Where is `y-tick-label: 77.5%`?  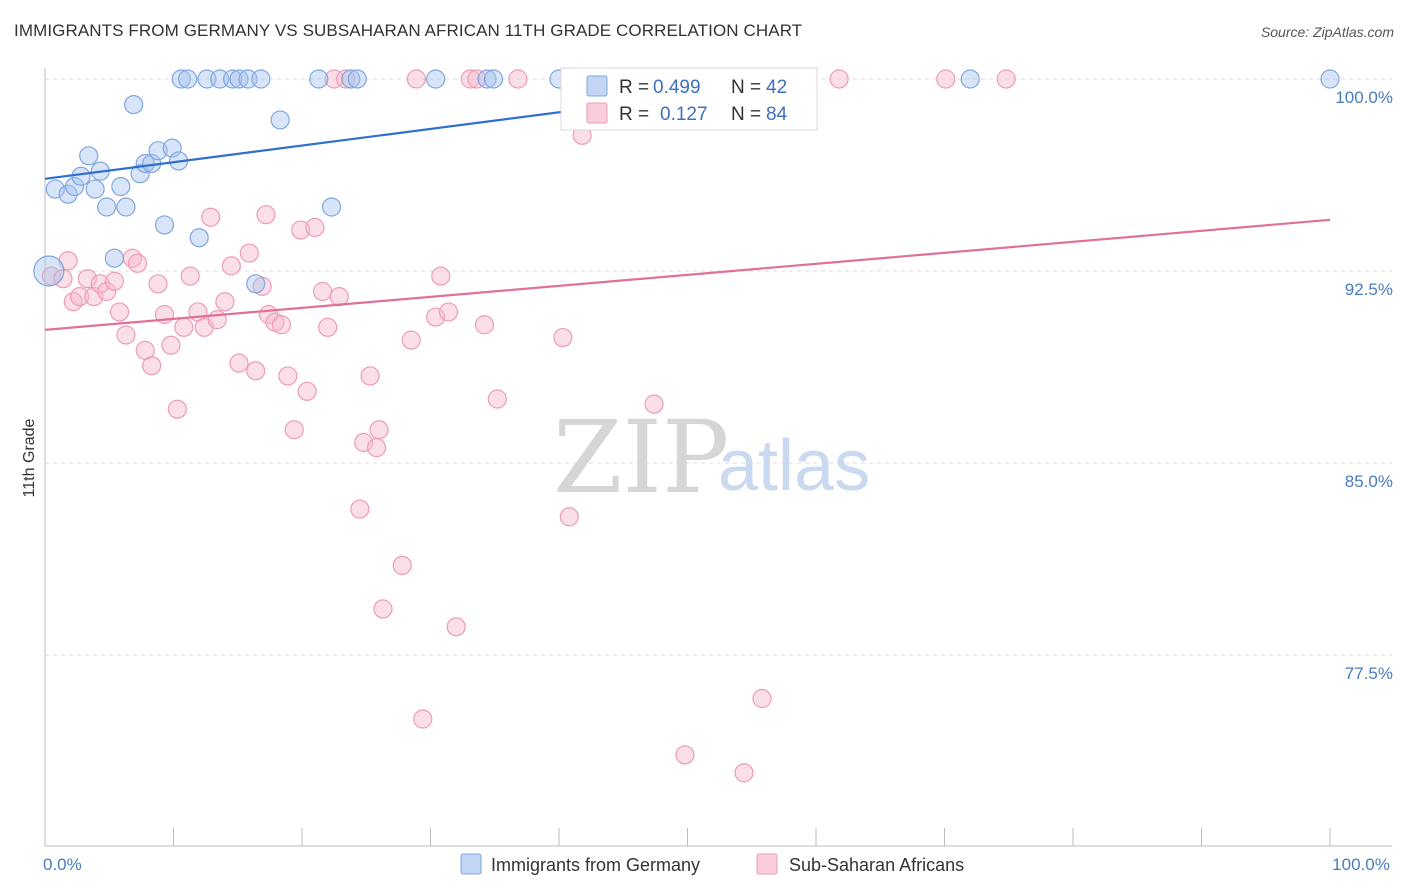
y-tick-label: 77.5% is located at coordinates (1369, 673).